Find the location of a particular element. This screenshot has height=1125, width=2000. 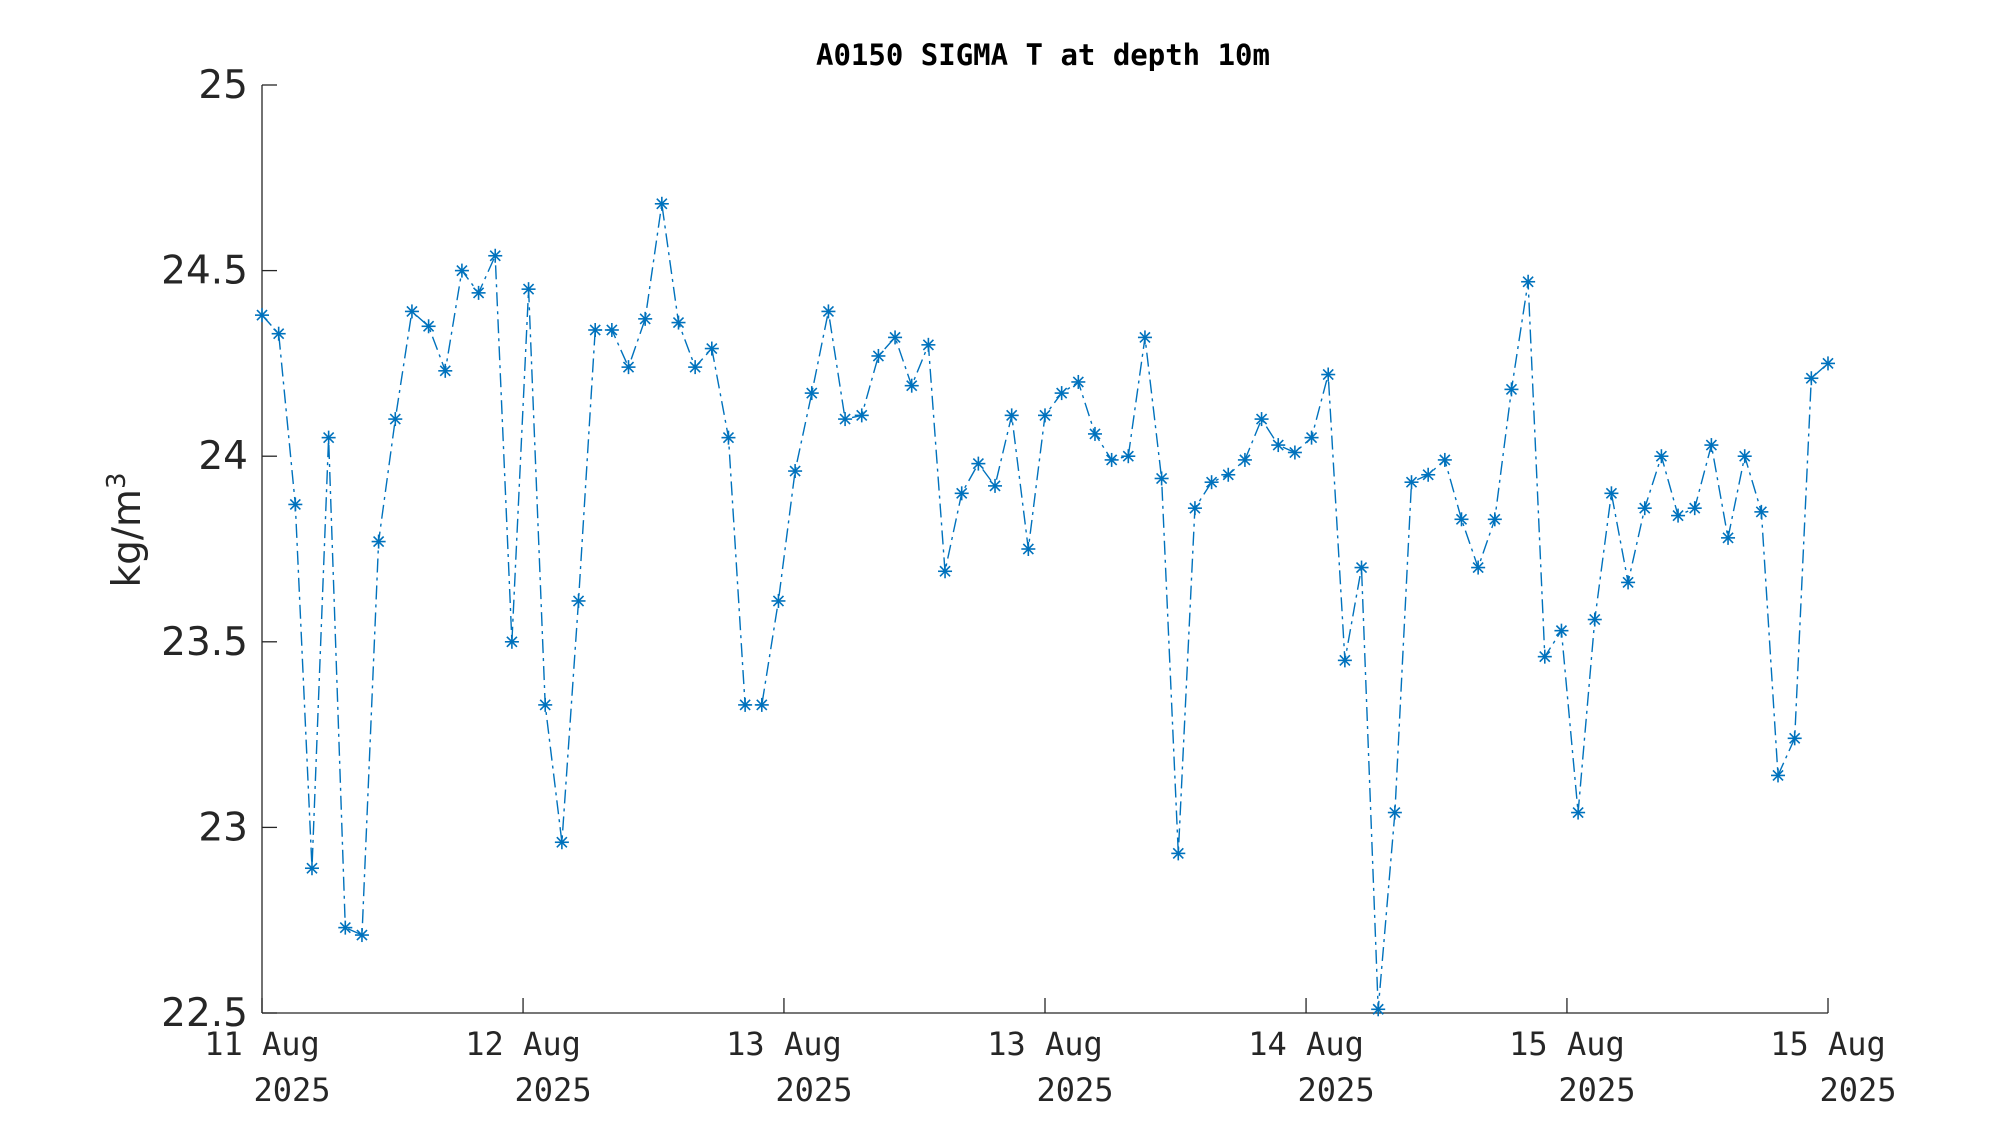

y-axis-label: kg/m3 is located at coordinates (126, 529).